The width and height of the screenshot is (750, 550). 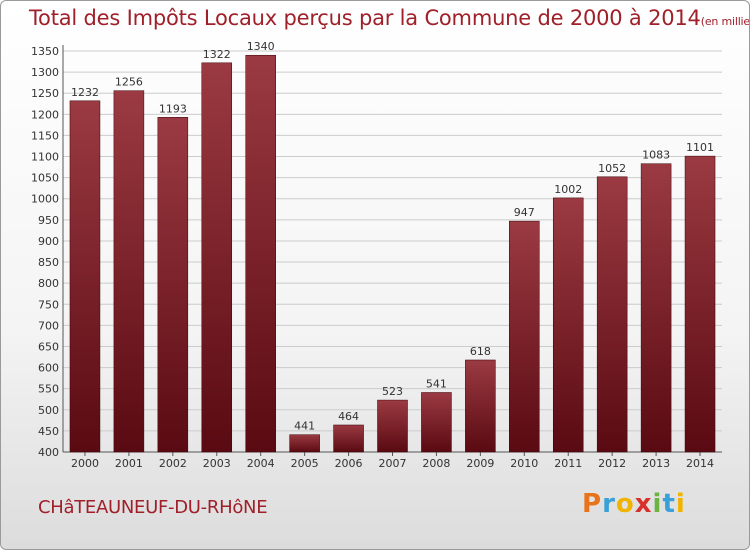 What do you see at coordinates (129, 82) in the screenshot?
I see `data-label-2001: 1256` at bounding box center [129, 82].